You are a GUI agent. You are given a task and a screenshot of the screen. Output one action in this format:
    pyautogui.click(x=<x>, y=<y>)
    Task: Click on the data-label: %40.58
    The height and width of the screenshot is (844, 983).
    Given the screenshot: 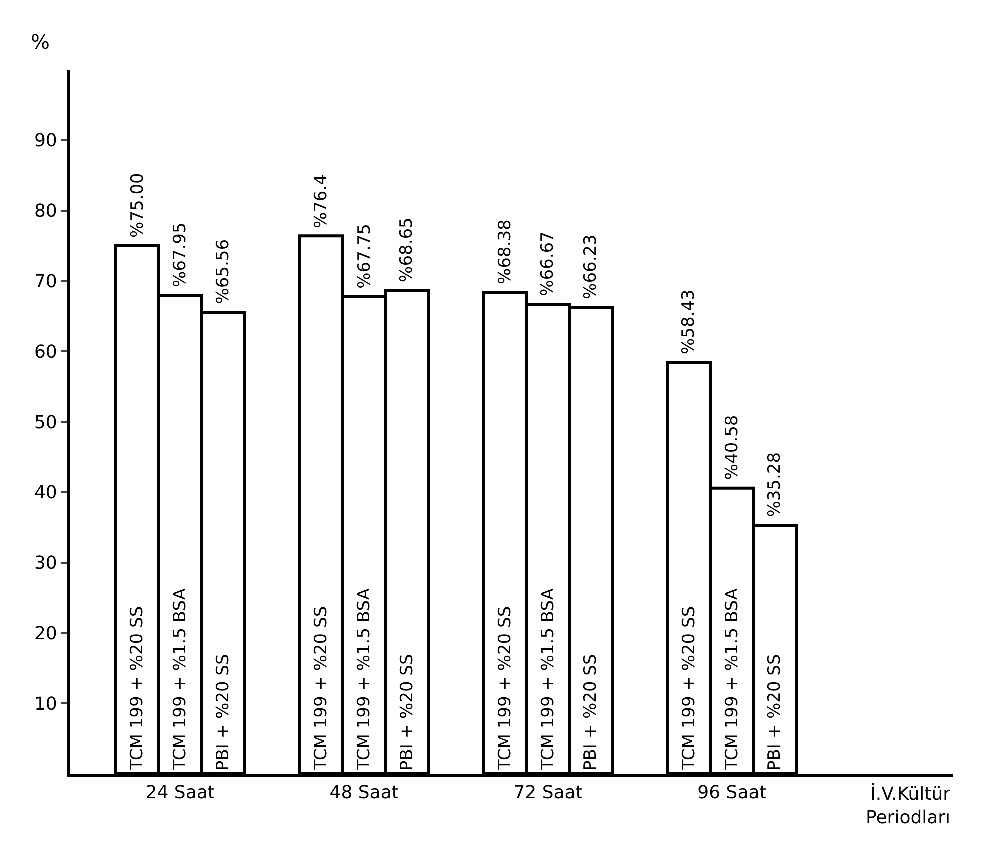 What is the action you would take?
    pyautogui.click(x=732, y=447)
    